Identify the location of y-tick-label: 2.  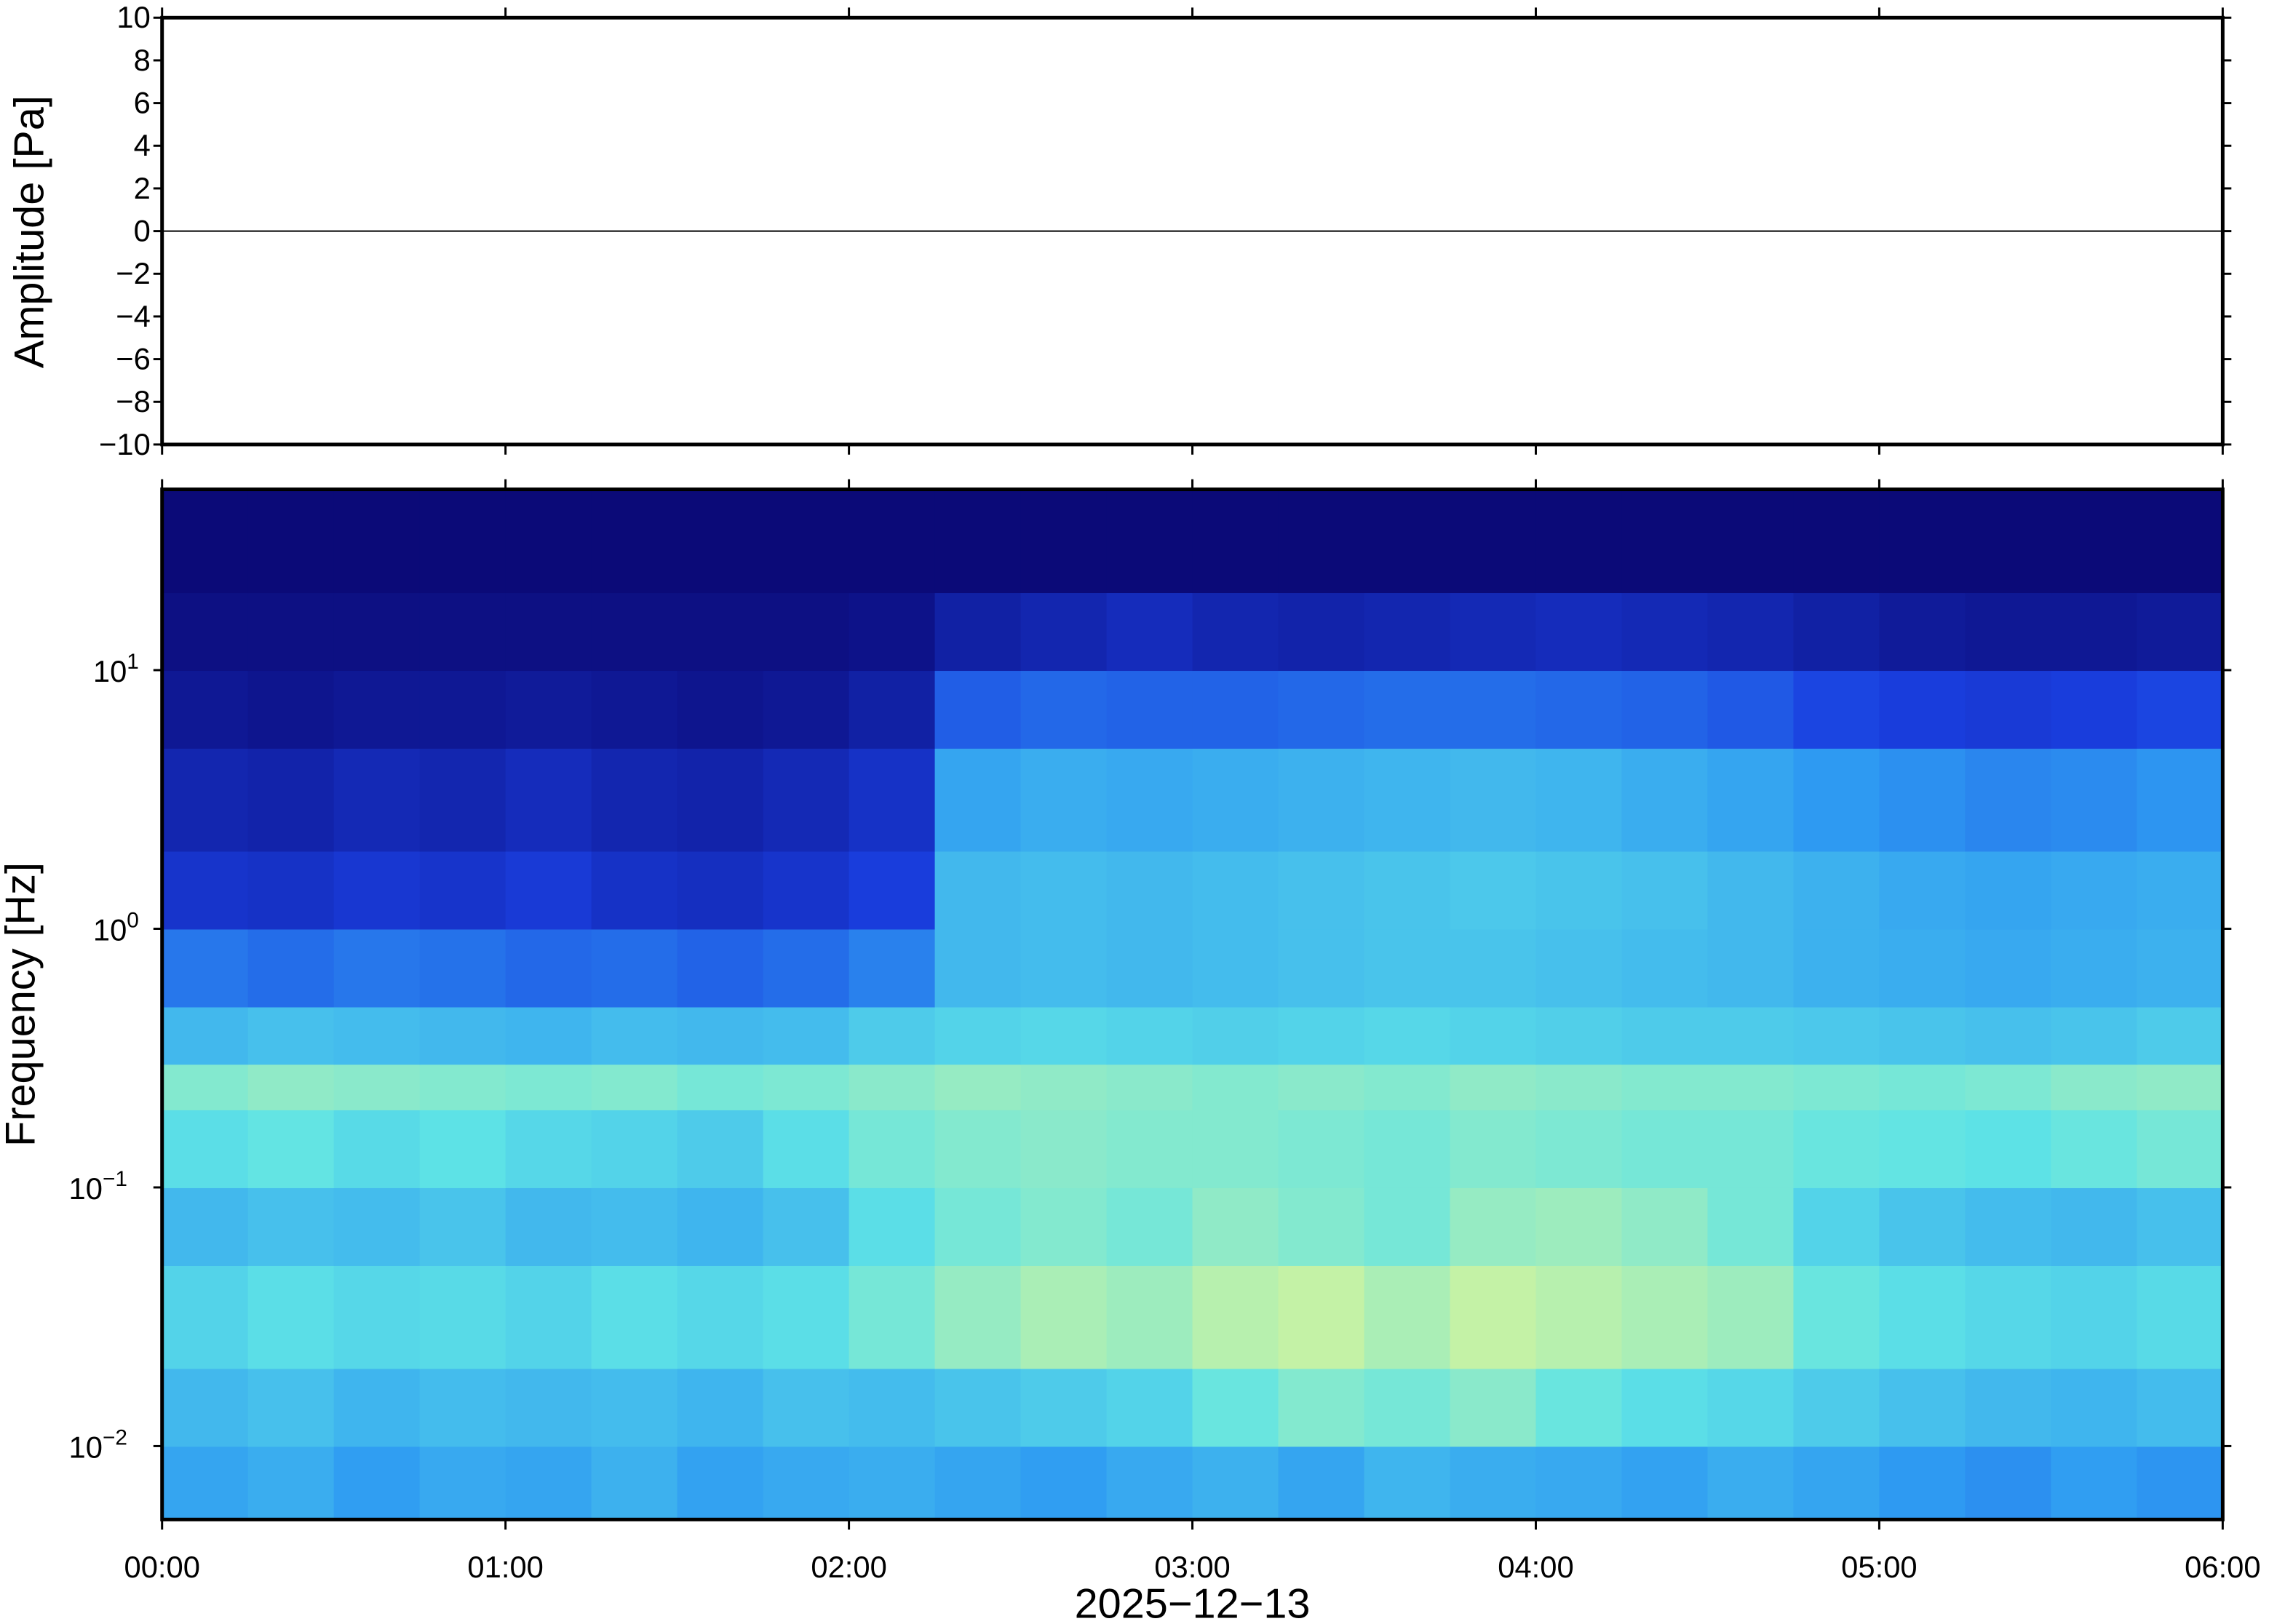
(142, 188).